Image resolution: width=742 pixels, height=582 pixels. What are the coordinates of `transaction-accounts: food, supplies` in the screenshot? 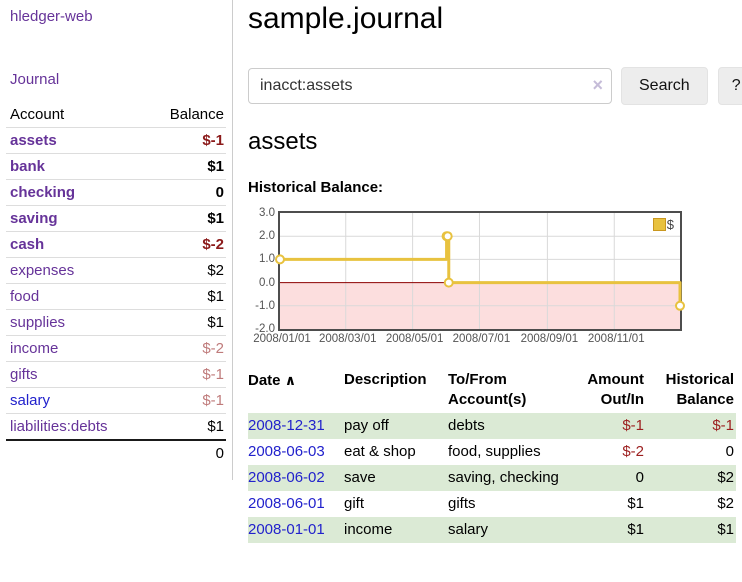 It's located at (494, 451).